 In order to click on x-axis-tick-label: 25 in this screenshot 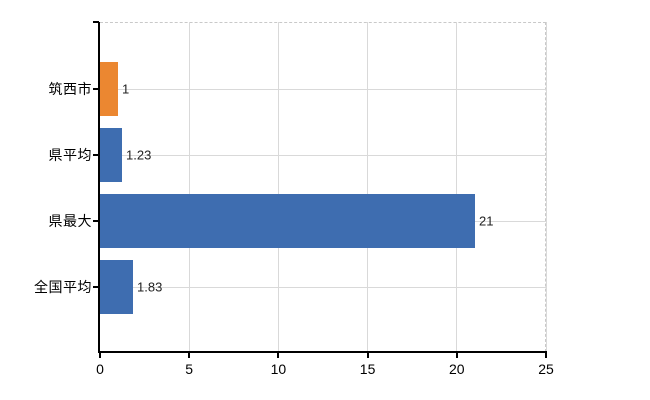, I will do `click(546, 369)`.